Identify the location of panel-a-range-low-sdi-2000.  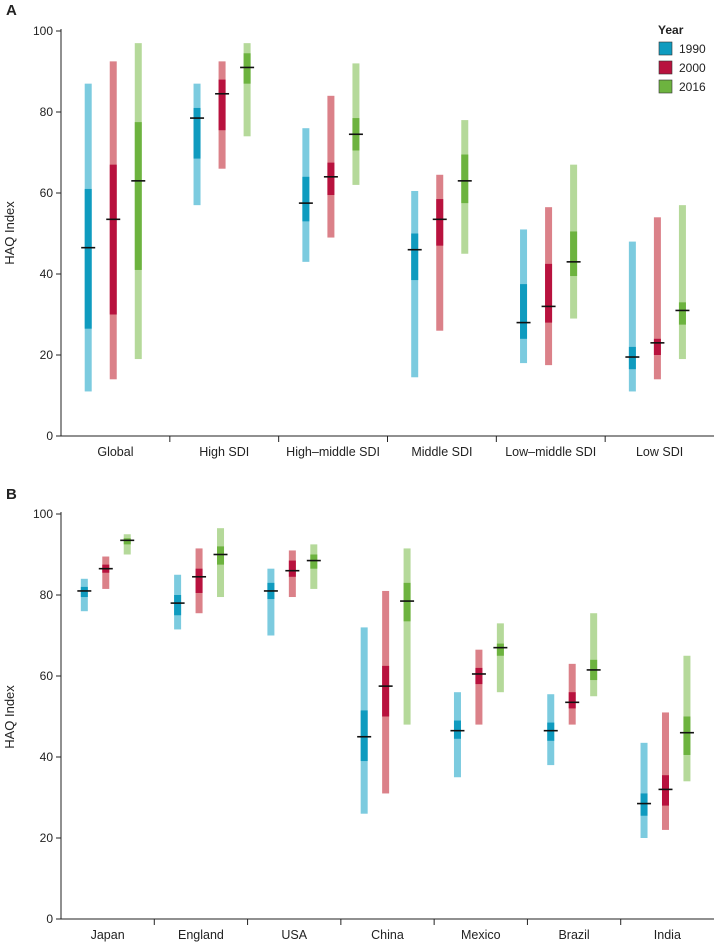
(657, 298).